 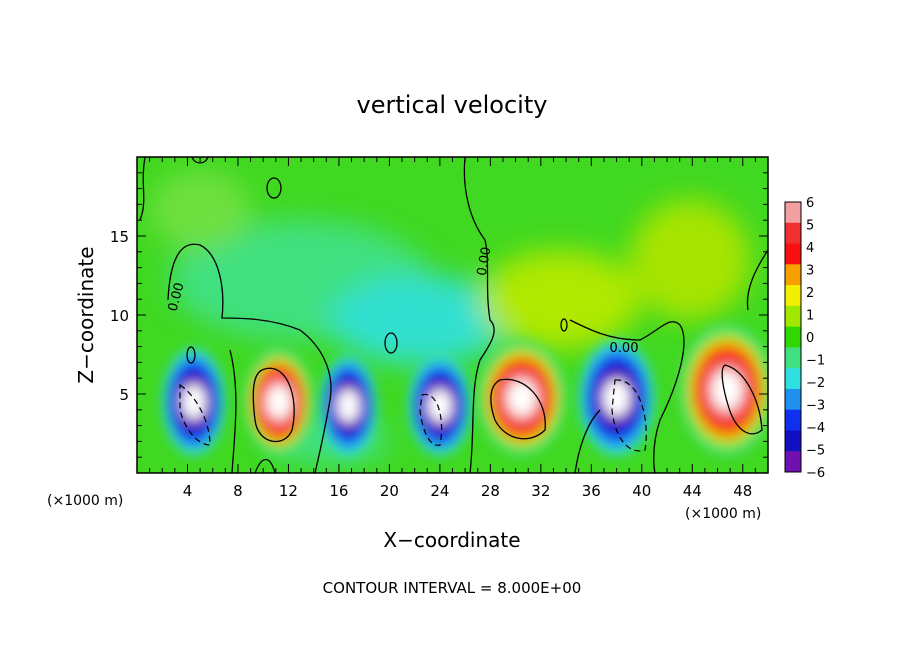 What do you see at coordinates (391, 343) in the screenshot?
I see `contour-small-loop-b` at bounding box center [391, 343].